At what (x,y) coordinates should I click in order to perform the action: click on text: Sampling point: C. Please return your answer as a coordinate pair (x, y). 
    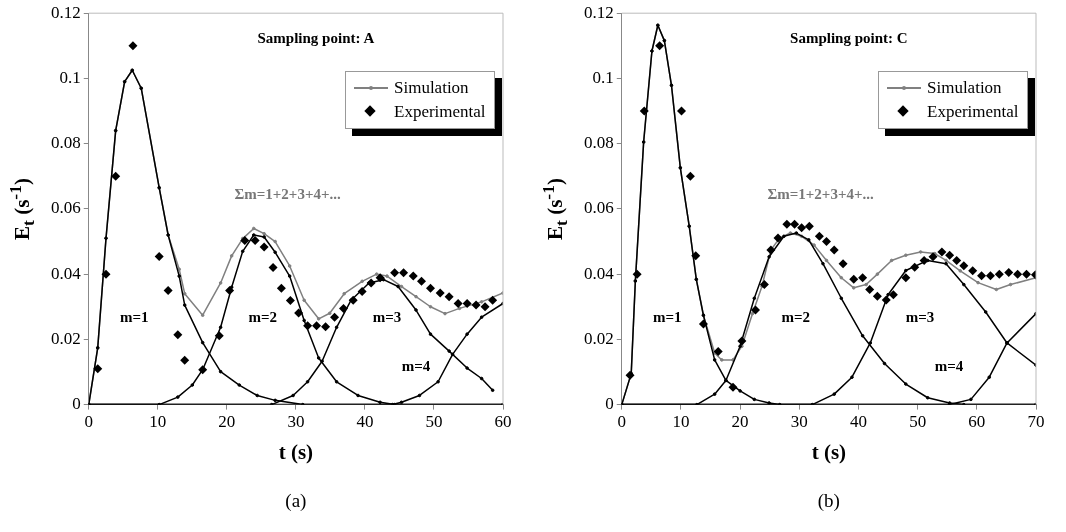
    Looking at the image, I should click on (849, 38).